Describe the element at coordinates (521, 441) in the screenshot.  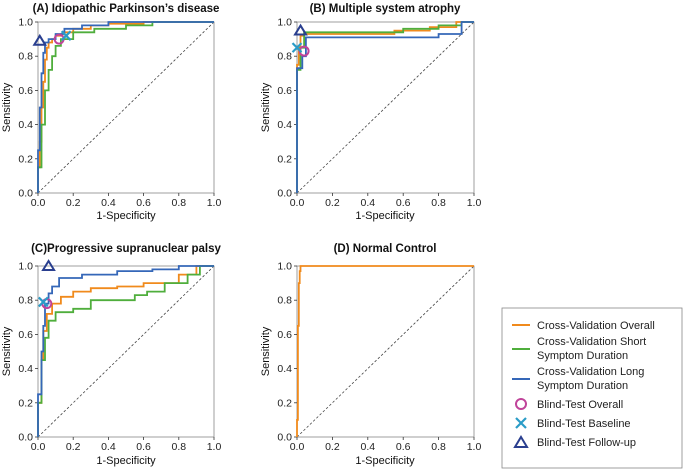
I see `legend-marker-bt-followup` at that location.